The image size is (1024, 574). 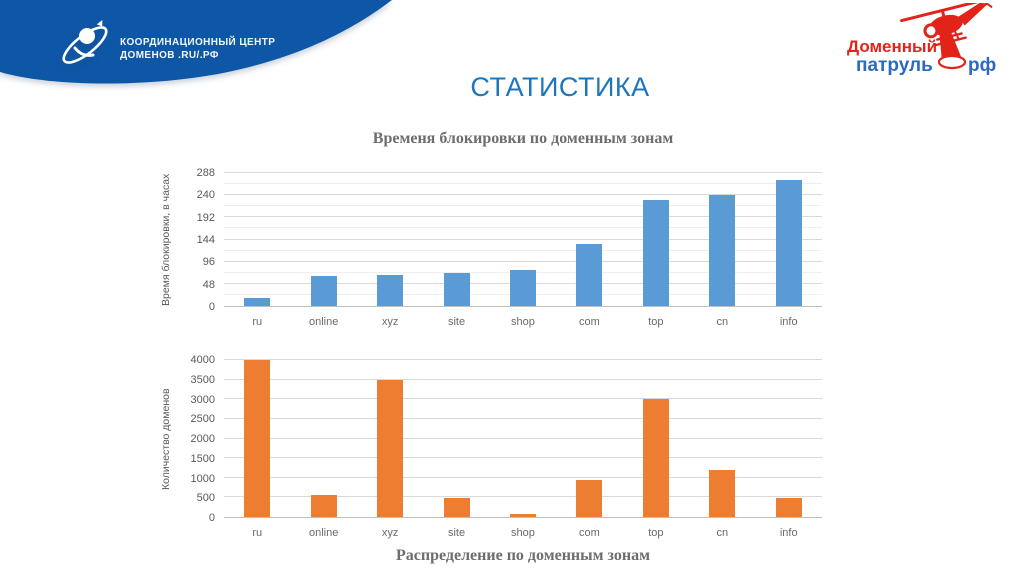 What do you see at coordinates (202, 419) in the screenshot?
I see `y-tick-label: 2500` at bounding box center [202, 419].